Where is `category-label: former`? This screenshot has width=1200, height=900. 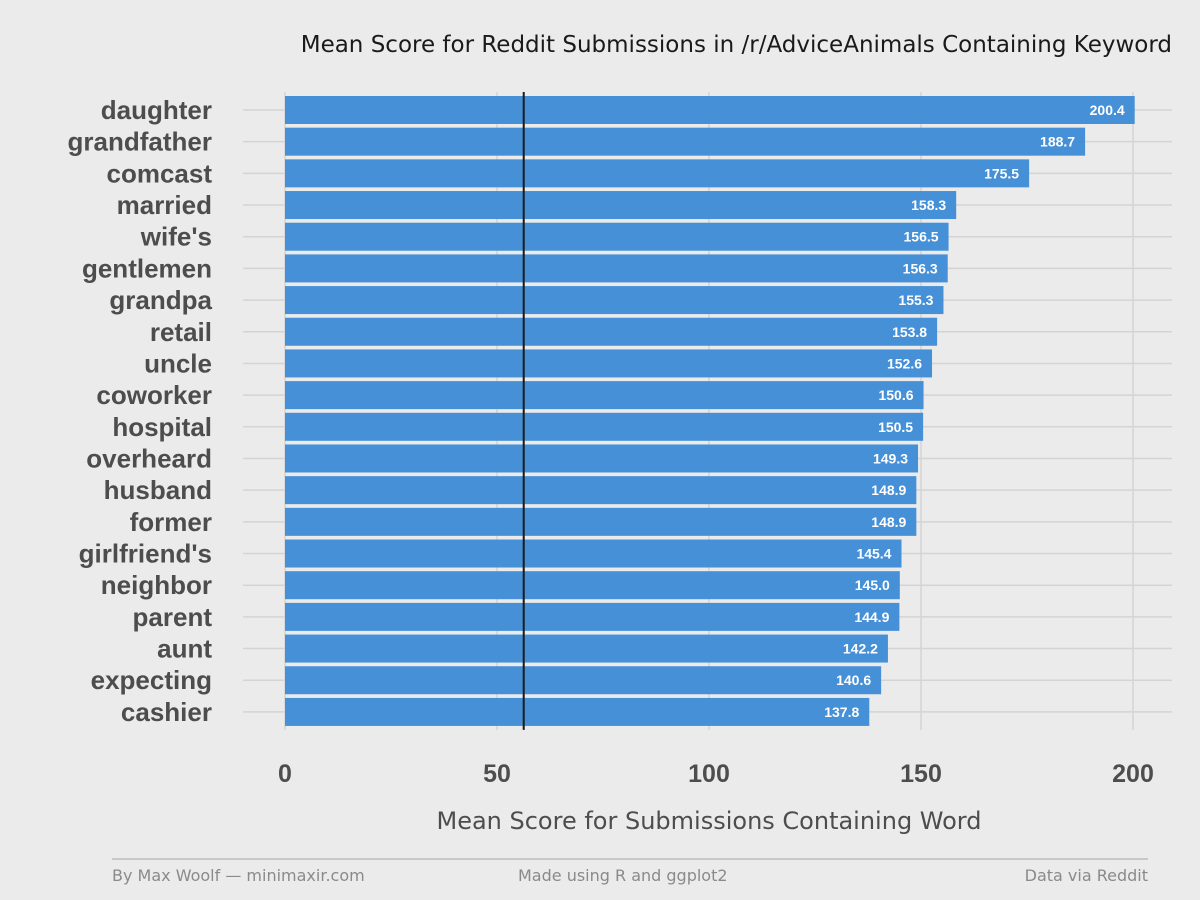
category-label: former is located at coordinates (171, 522).